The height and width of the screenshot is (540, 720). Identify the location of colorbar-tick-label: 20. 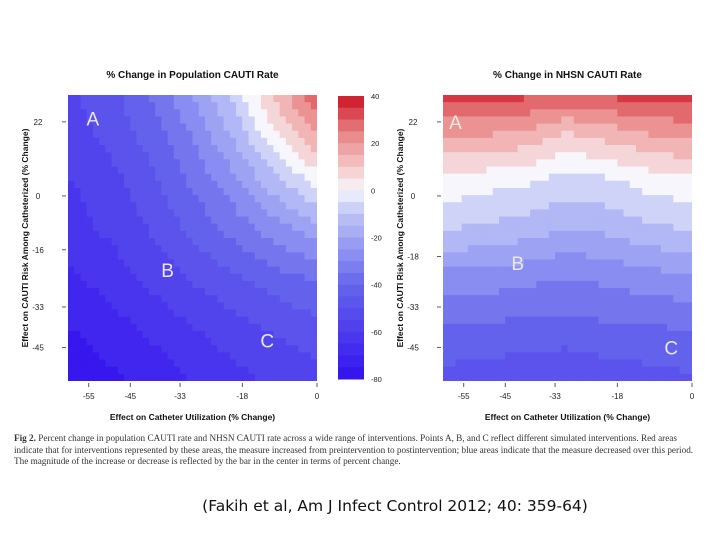
(375, 143).